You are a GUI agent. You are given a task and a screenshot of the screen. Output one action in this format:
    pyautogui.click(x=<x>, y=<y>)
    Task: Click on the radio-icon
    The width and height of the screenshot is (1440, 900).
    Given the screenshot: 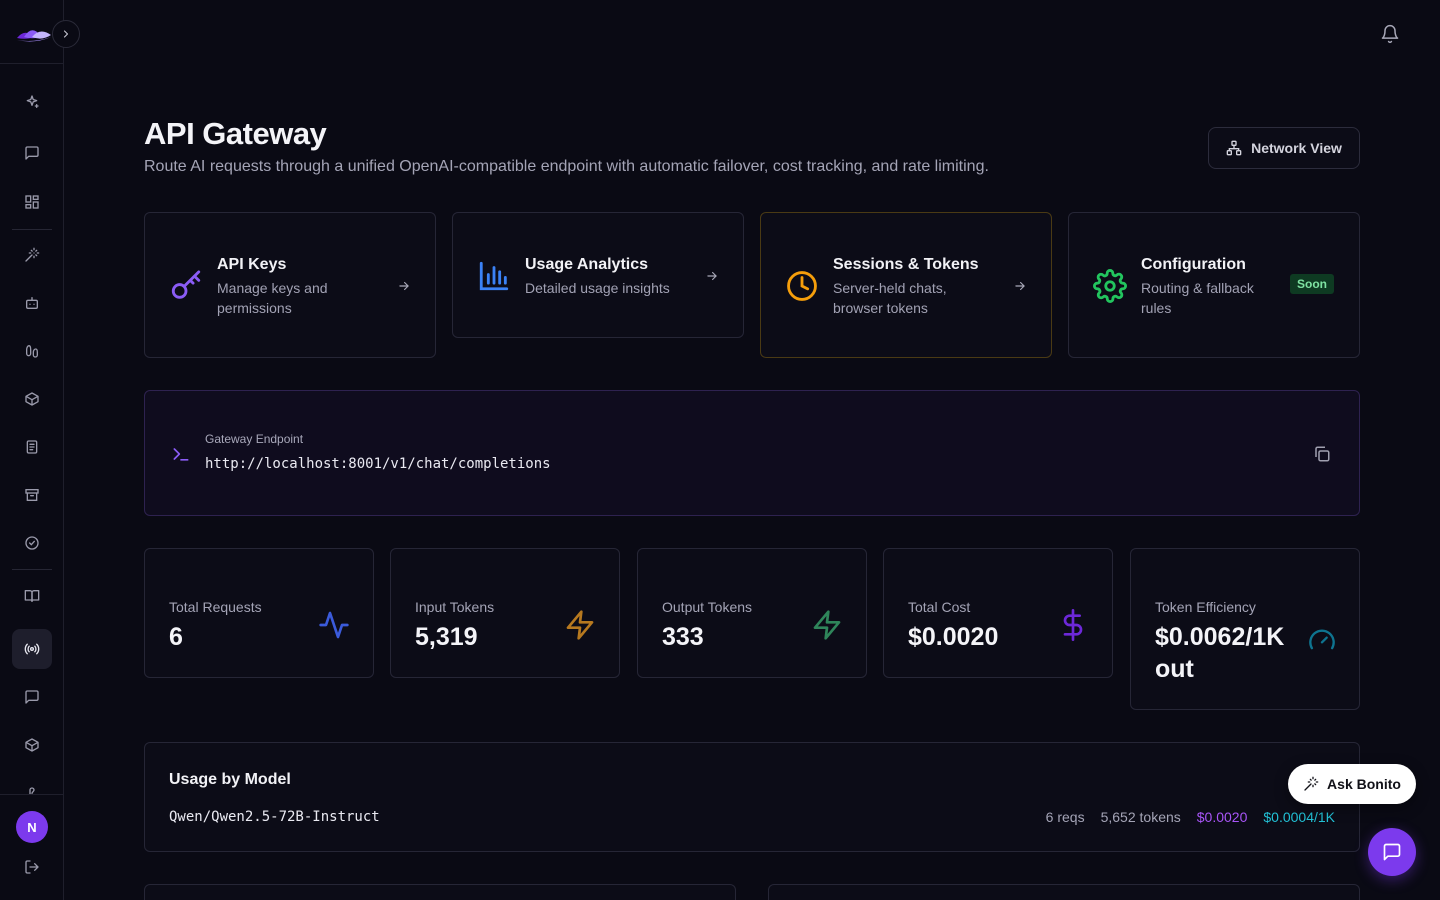 What is the action you would take?
    pyautogui.click(x=32, y=649)
    